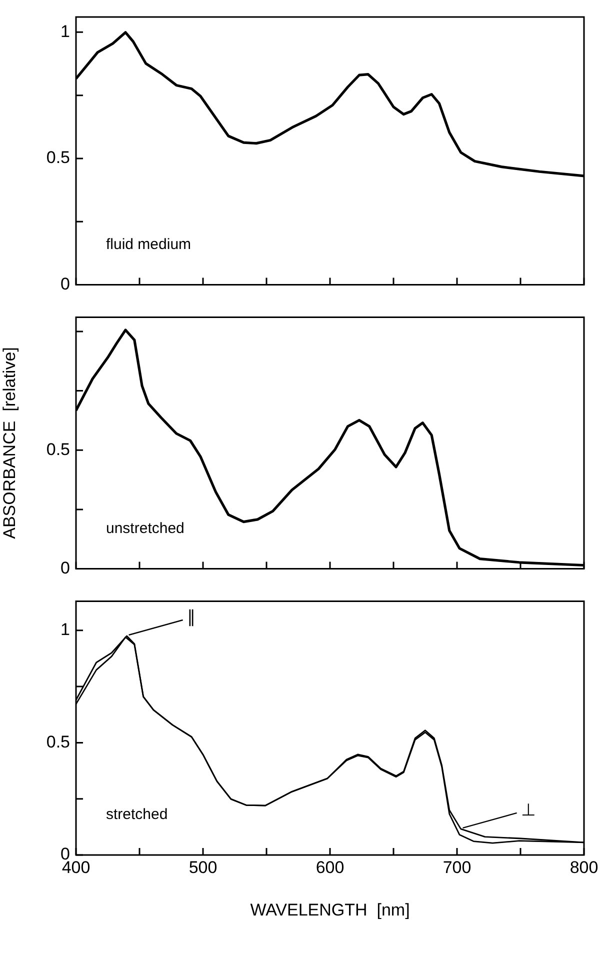 This screenshot has height=976, width=613. I want to click on y-axis-title: ABSORBANCE [relative], so click(9, 443).